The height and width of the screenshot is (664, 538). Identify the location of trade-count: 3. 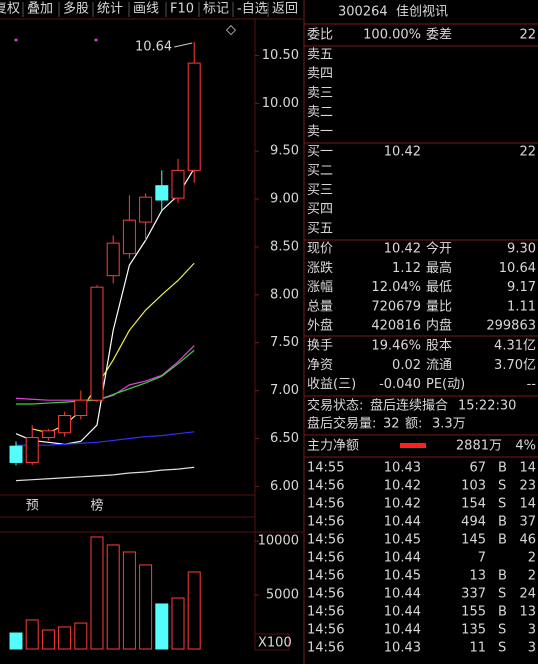
(532, 630).